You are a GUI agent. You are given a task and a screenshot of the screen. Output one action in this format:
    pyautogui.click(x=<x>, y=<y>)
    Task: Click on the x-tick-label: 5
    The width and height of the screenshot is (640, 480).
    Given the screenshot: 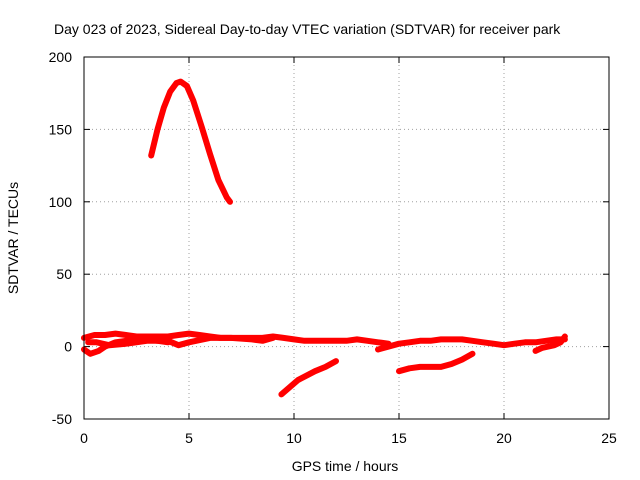 What is the action you would take?
    pyautogui.click(x=189, y=438)
    